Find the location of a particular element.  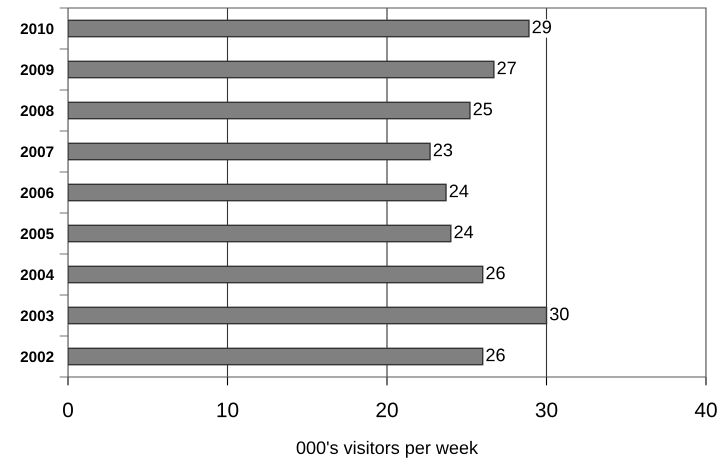

x-tick-label: 30 is located at coordinates (547, 410).